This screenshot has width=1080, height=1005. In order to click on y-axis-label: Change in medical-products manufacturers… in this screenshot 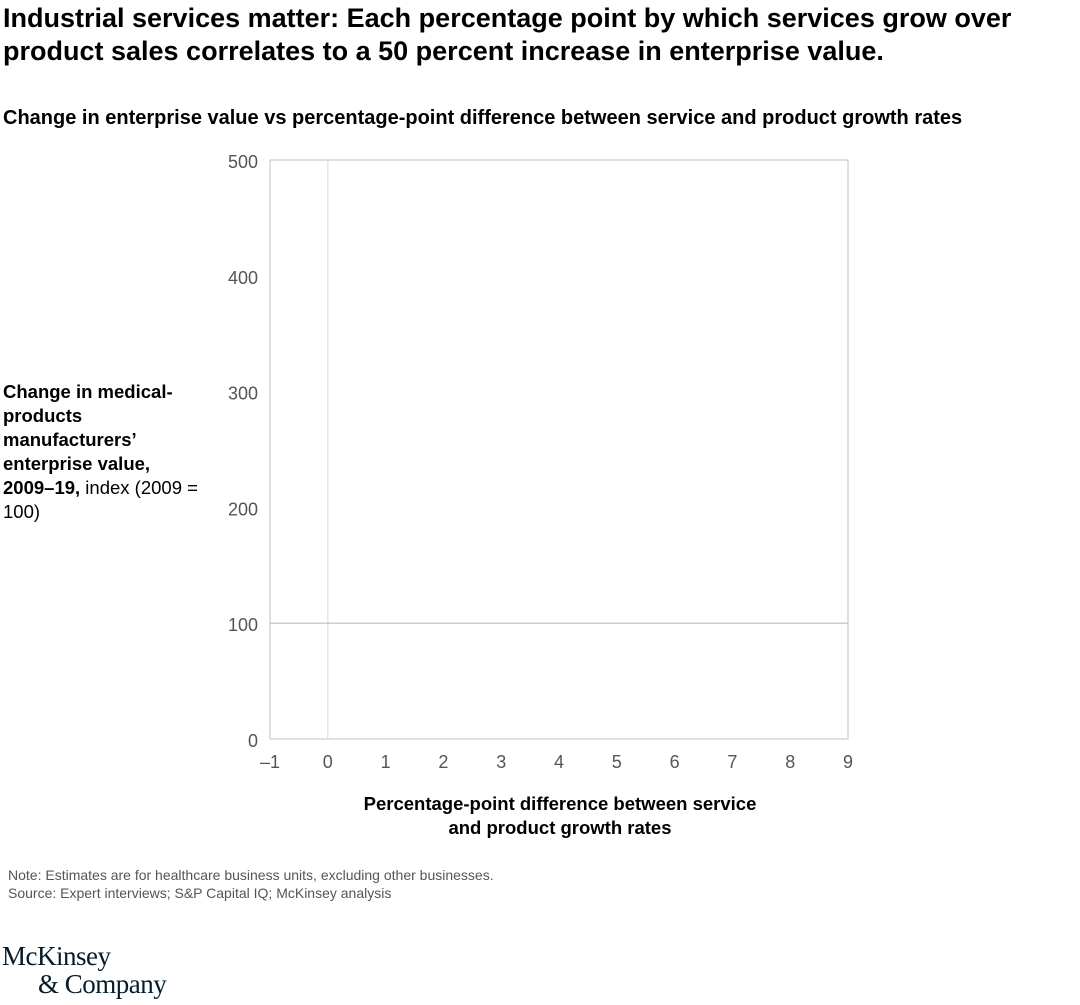, I will do `click(103, 452)`.